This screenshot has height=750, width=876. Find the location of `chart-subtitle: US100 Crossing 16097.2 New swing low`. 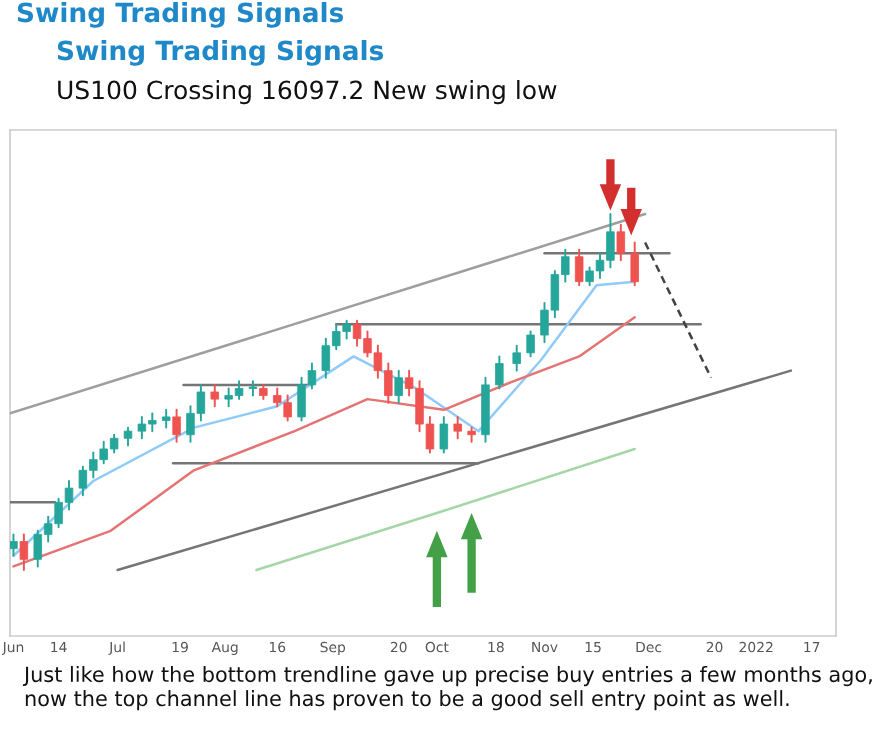

chart-subtitle: US100 Crossing 16097.2 New swing low is located at coordinates (307, 92).